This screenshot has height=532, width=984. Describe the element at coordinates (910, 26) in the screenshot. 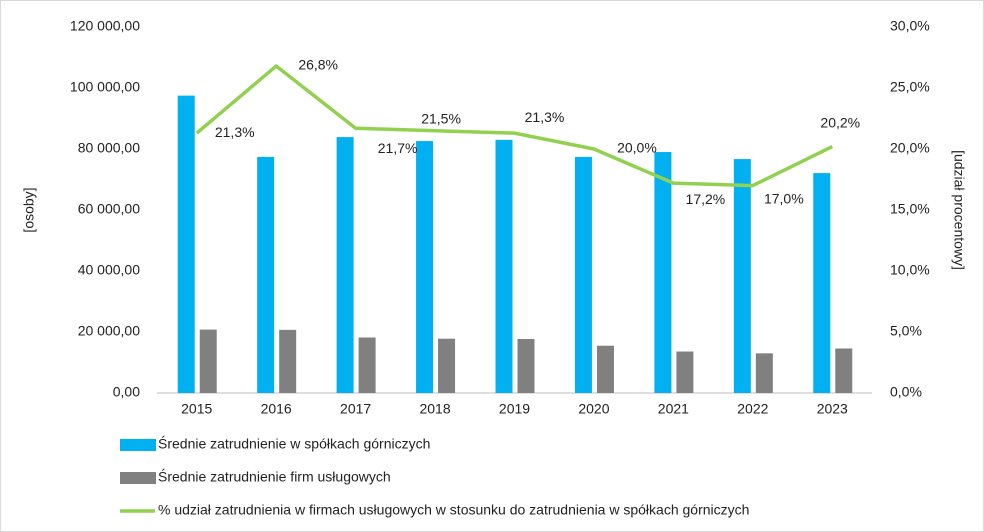

I see `y2-tick-label: 30,0%` at that location.